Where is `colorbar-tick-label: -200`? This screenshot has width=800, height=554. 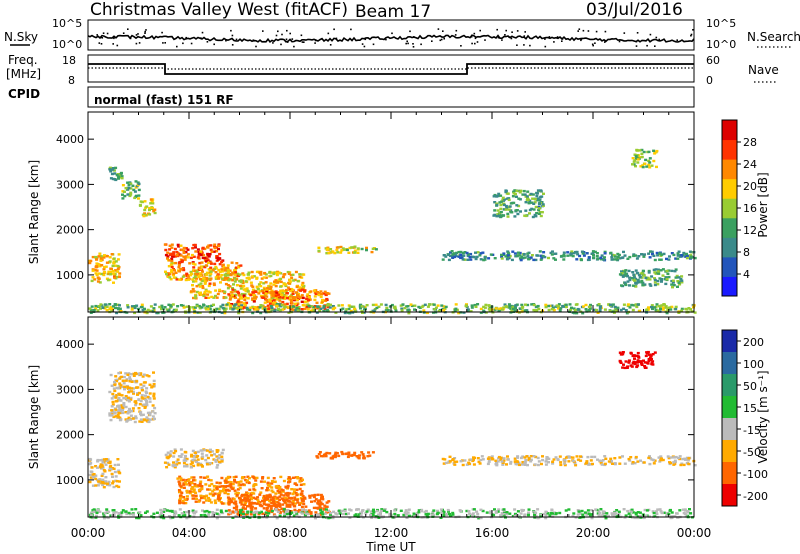
colorbar-tick-label: -200 is located at coordinates (755, 496).